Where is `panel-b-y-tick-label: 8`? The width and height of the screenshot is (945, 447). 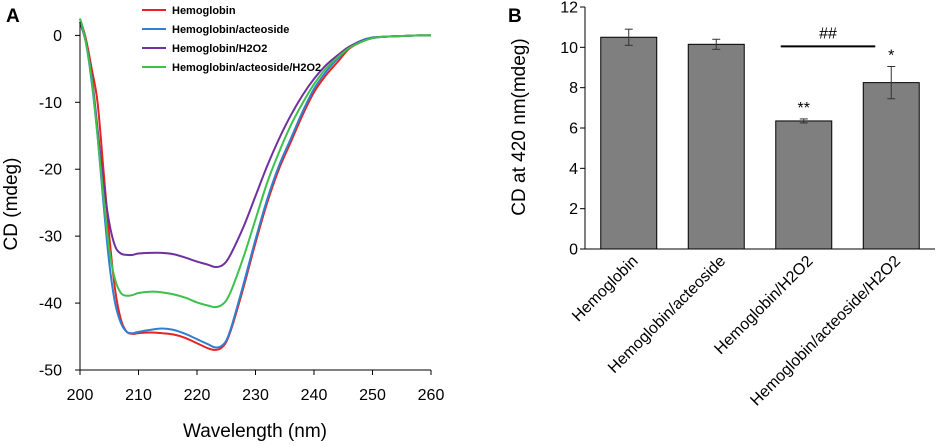 panel-b-y-tick-label: 8 is located at coordinates (573, 88).